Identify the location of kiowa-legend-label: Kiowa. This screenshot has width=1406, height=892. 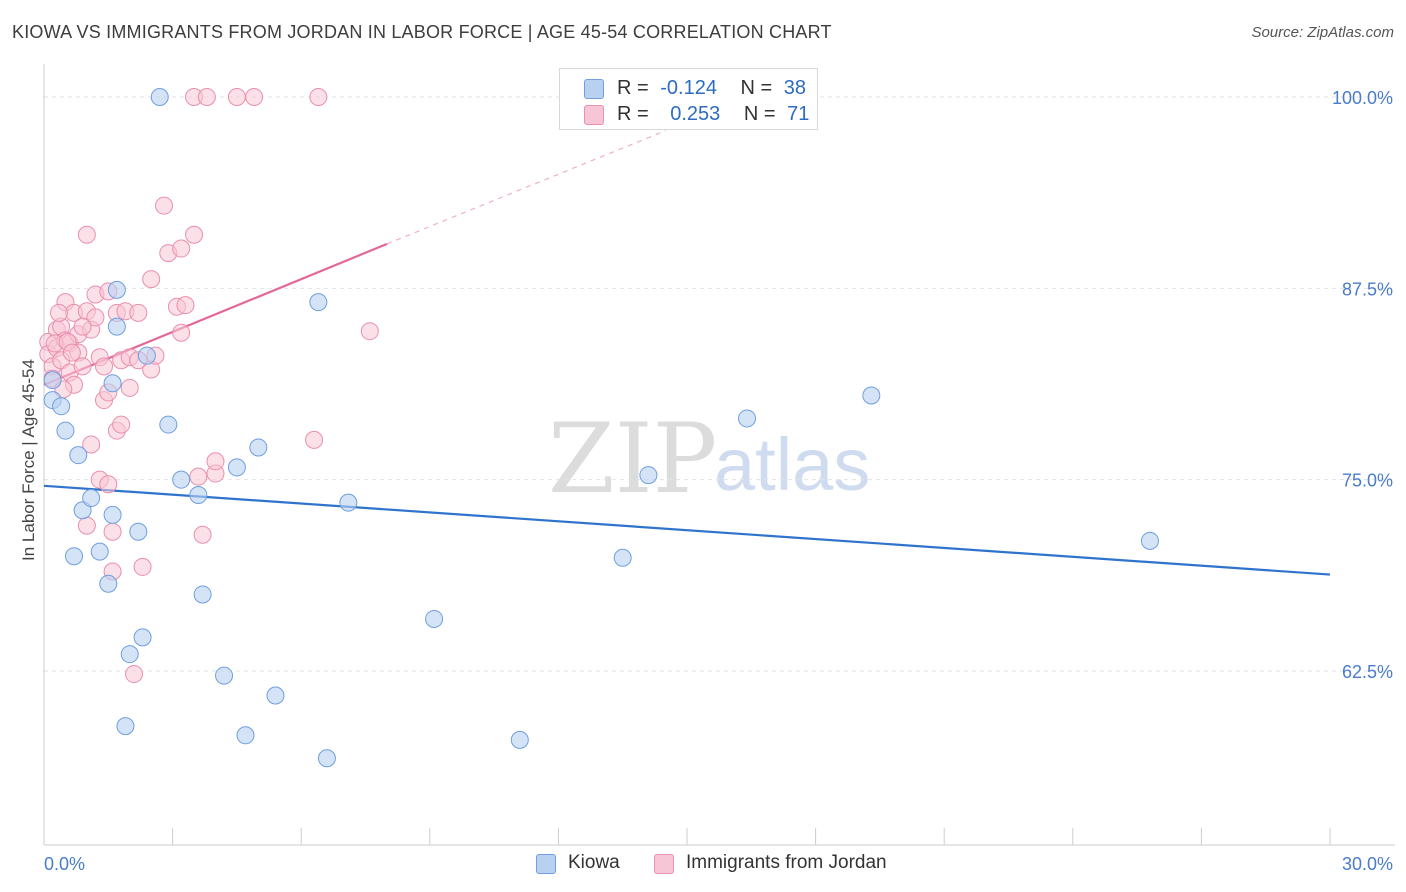
(594, 862).